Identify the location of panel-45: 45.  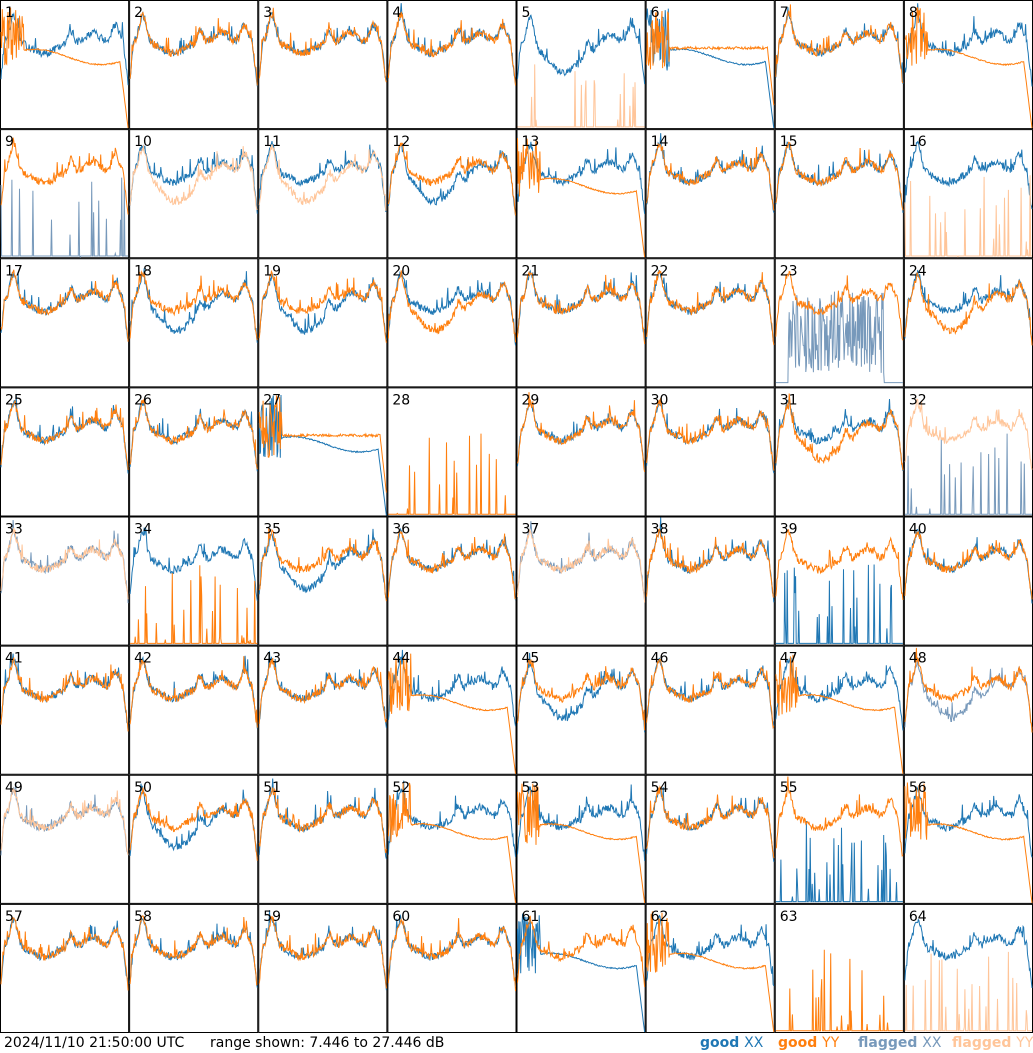
(581, 710).